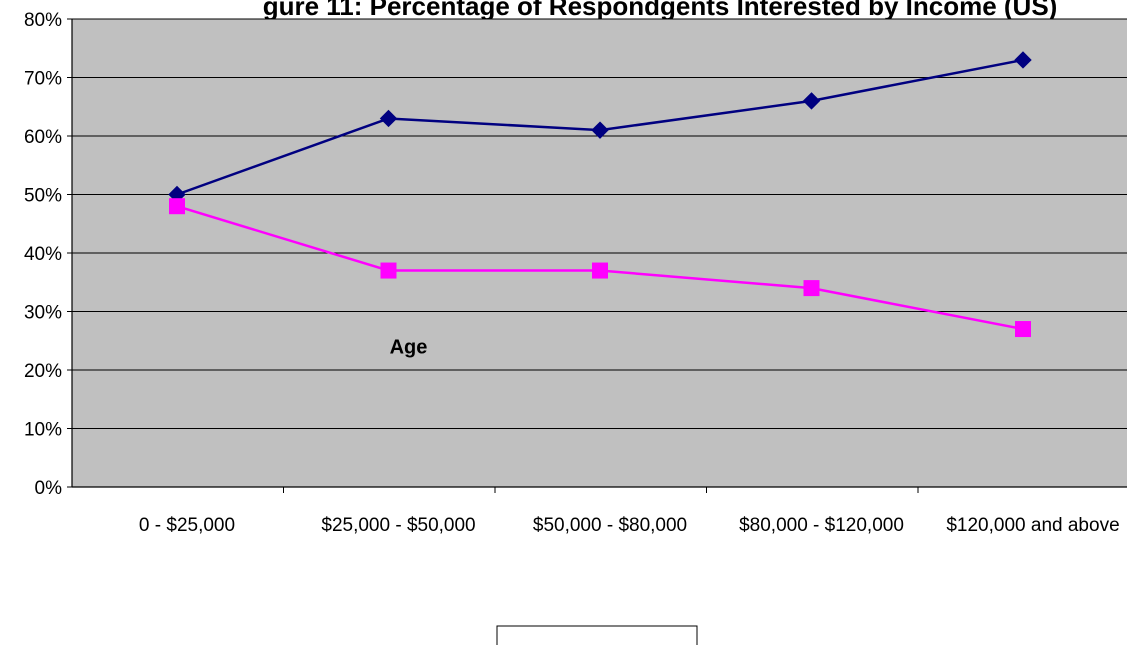 This screenshot has width=1127, height=645. Describe the element at coordinates (43, 371) in the screenshot. I see `y-tick-label: 20%` at that location.